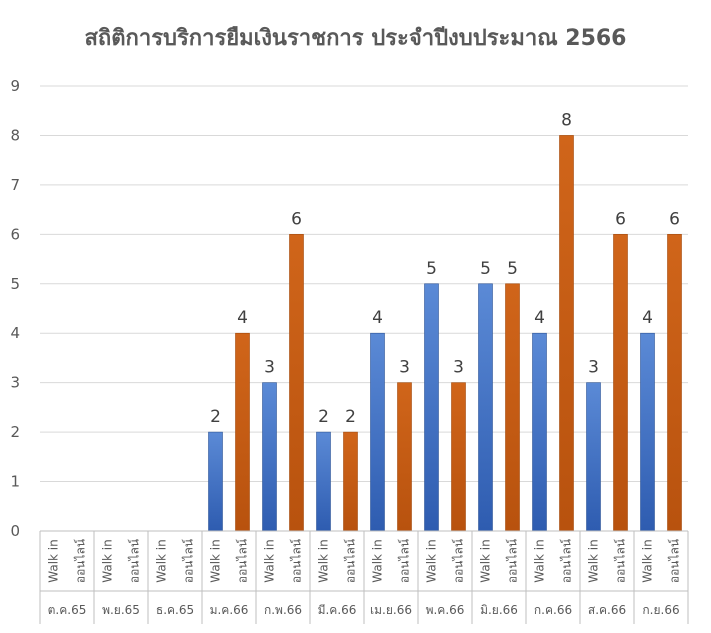 The height and width of the screenshot is (633, 711). What do you see at coordinates (15, 284) in the screenshot?
I see `y-tick-label: 5` at bounding box center [15, 284].